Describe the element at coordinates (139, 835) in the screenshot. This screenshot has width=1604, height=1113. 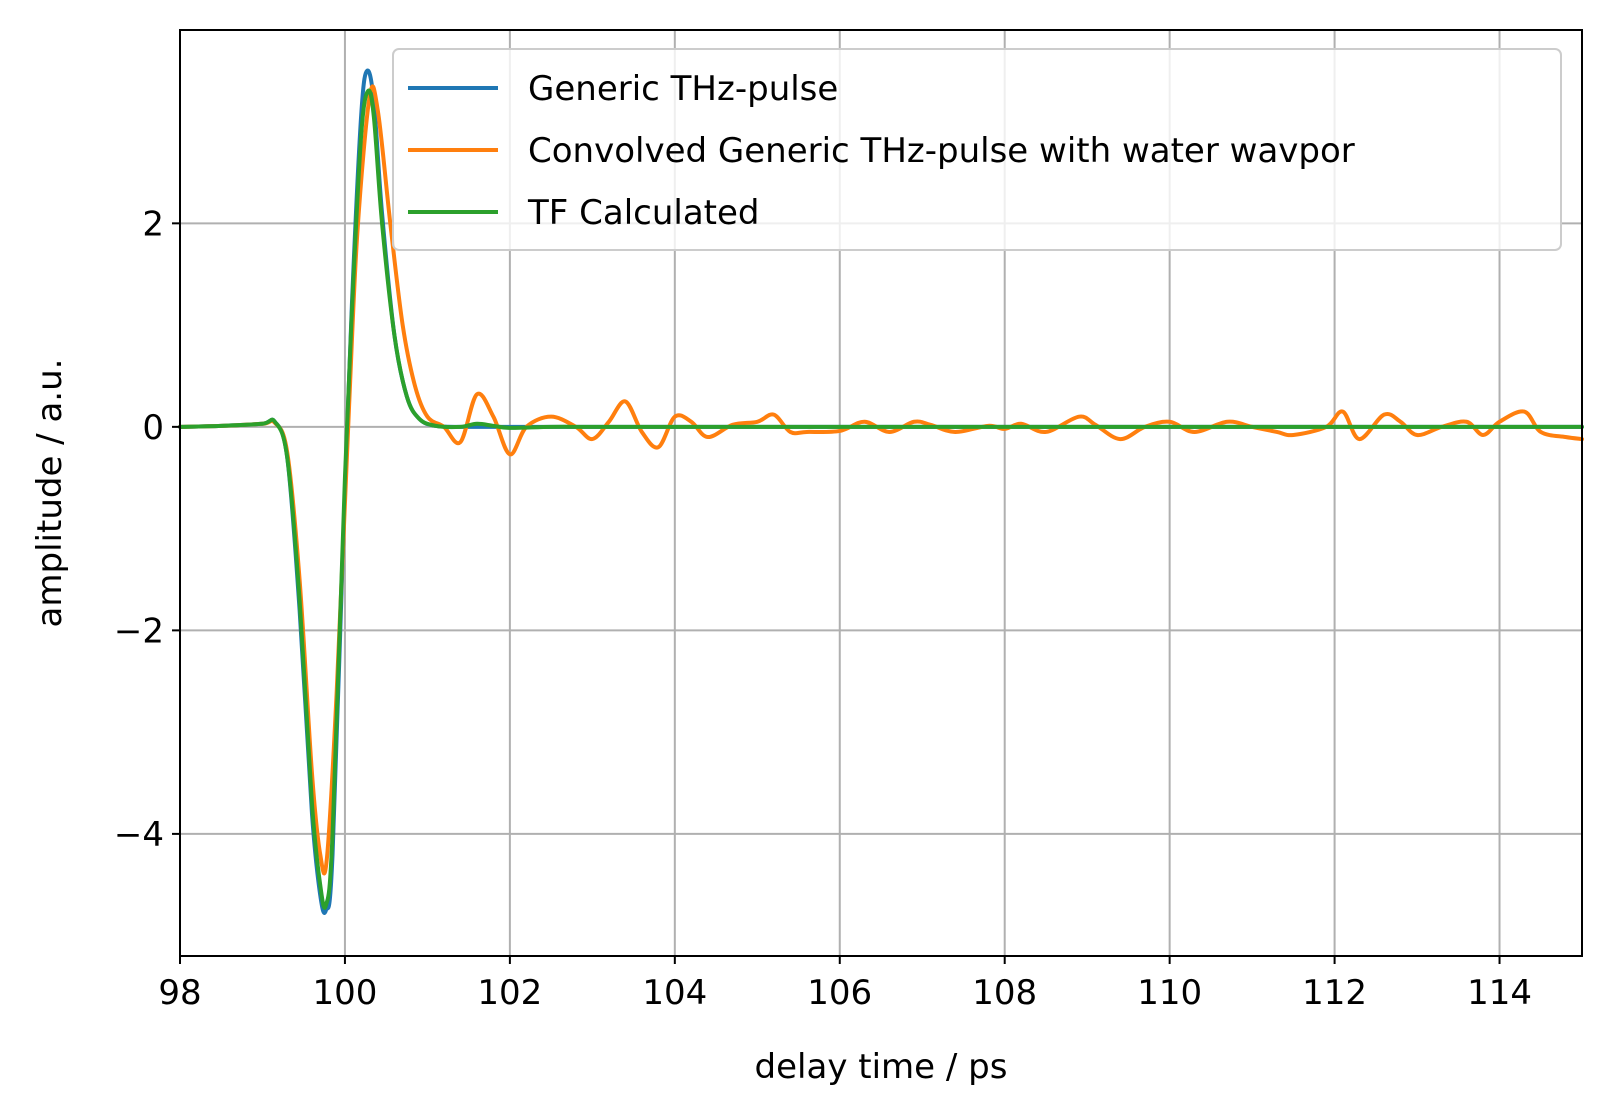
I see `y-tick-label: −4` at that location.